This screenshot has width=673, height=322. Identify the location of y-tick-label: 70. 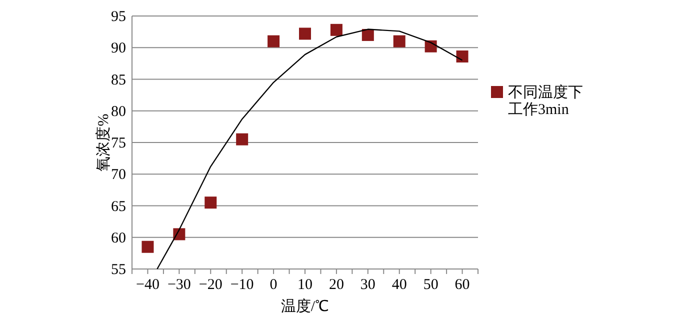
(118, 175).